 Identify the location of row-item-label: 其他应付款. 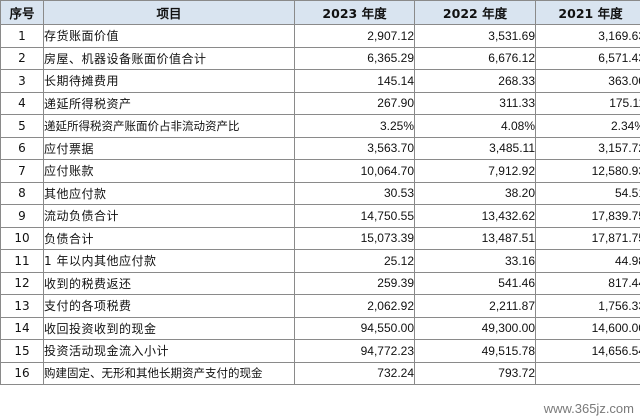
(169, 193).